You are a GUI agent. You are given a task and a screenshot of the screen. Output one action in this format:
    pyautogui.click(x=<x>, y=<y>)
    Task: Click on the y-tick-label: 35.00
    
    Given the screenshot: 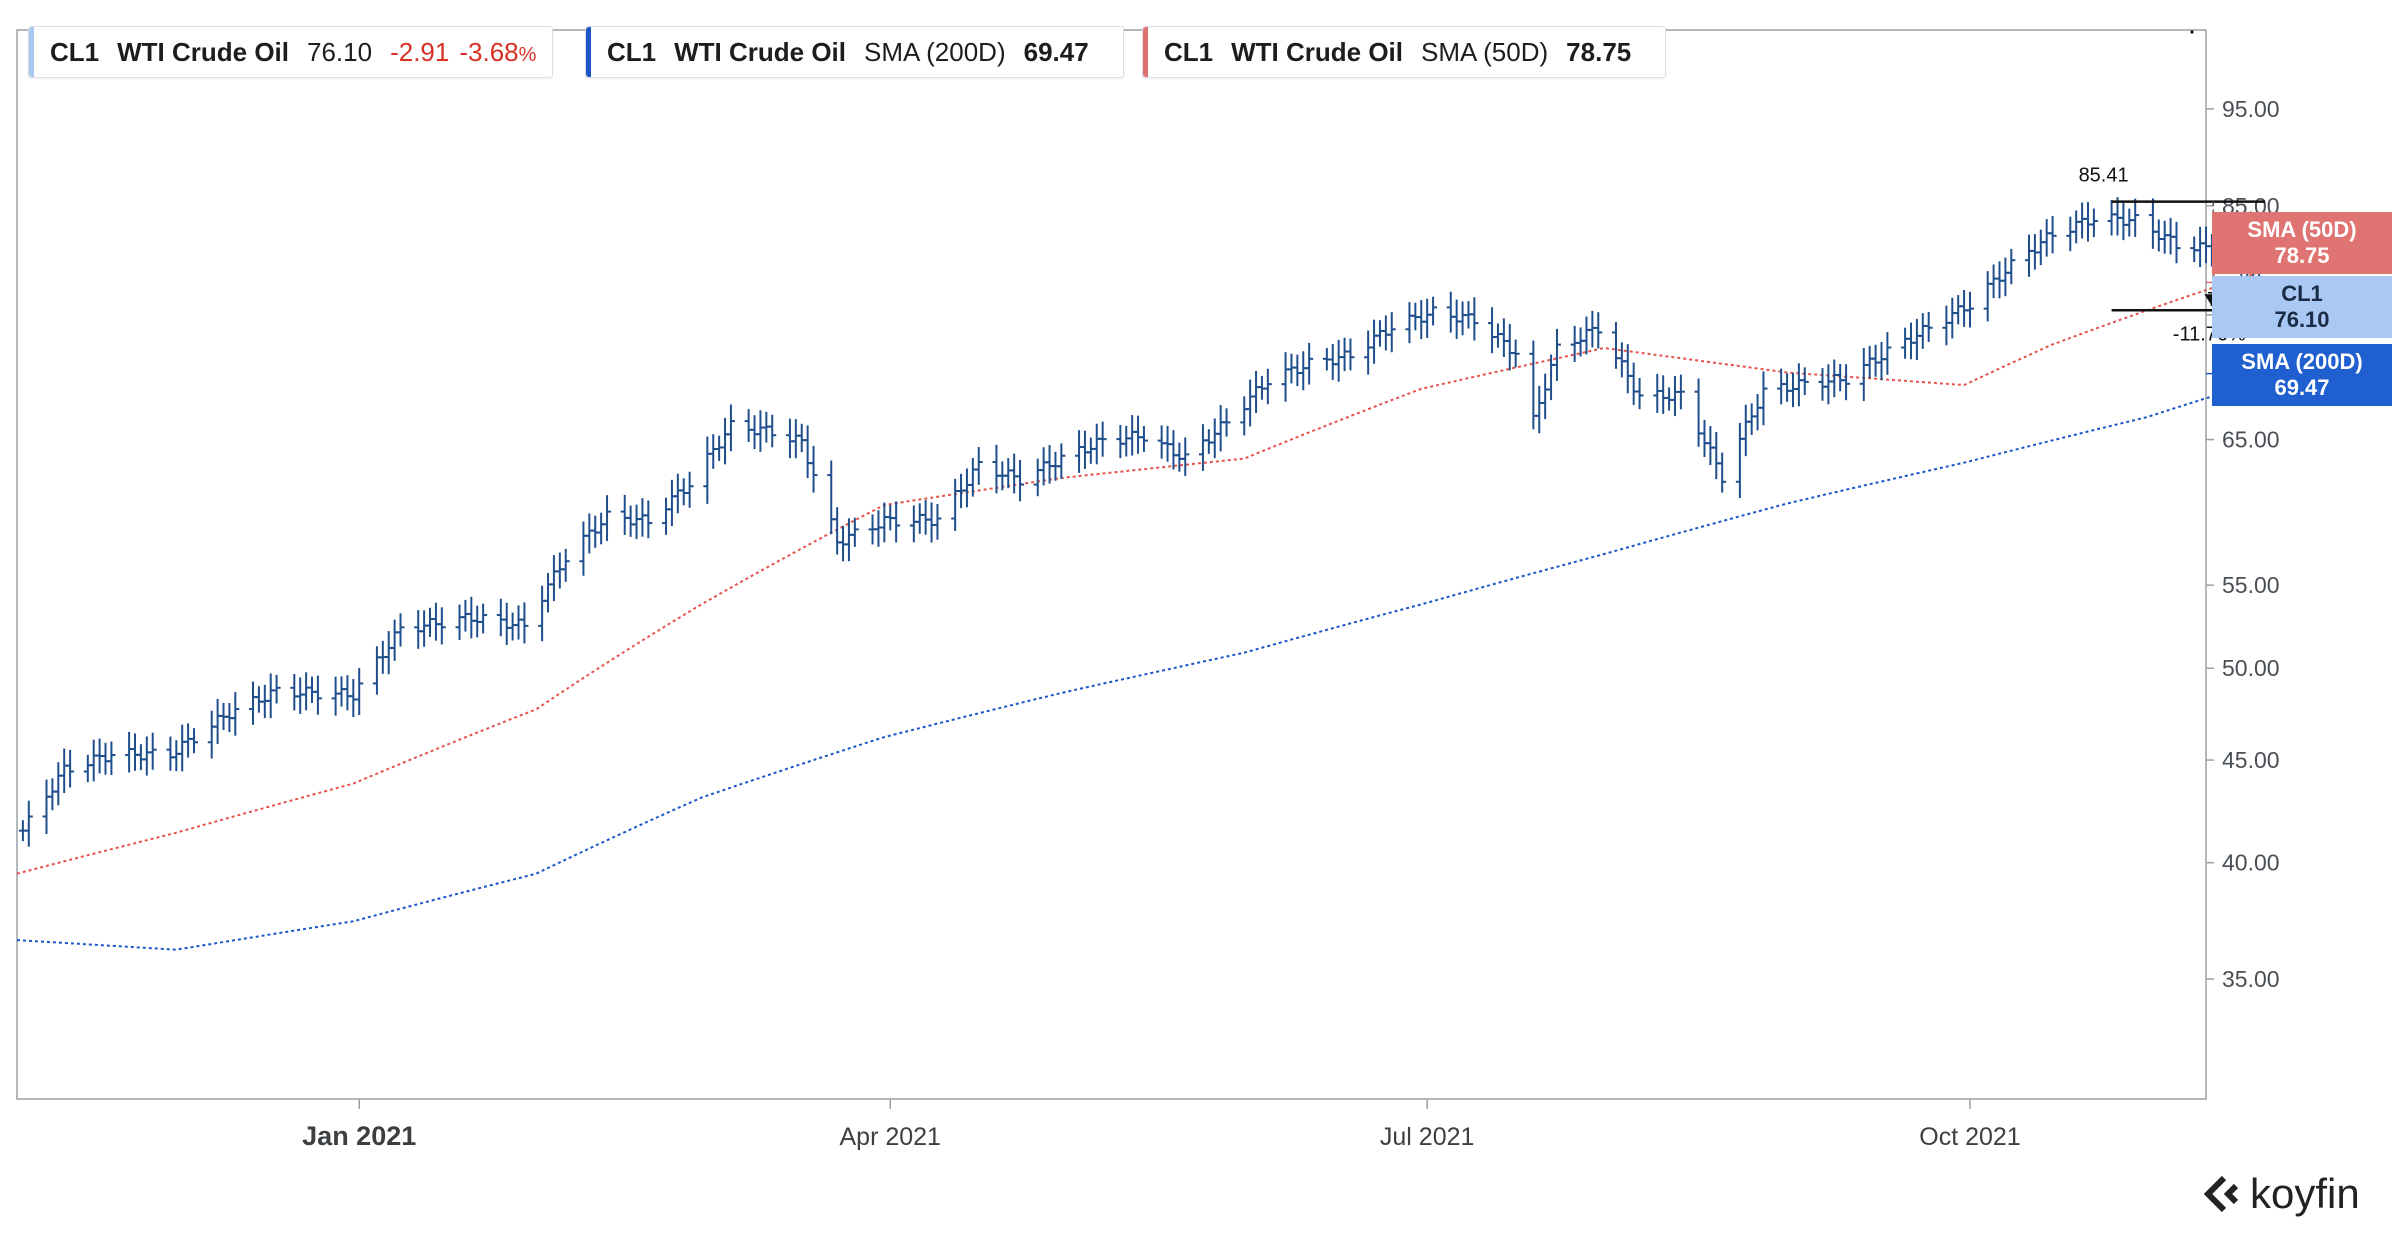 What is the action you would take?
    pyautogui.click(x=2251, y=979)
    